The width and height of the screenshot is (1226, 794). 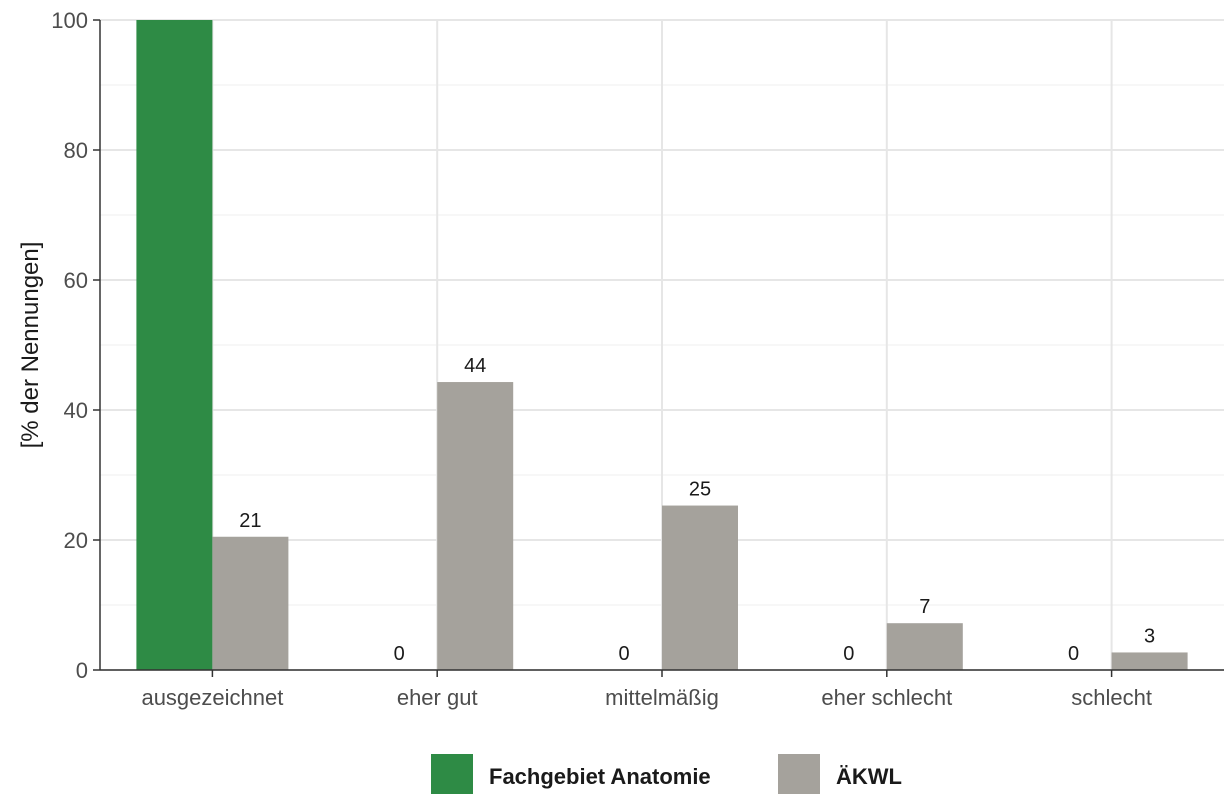 I want to click on legend-swatch-akwl, so click(x=799, y=774).